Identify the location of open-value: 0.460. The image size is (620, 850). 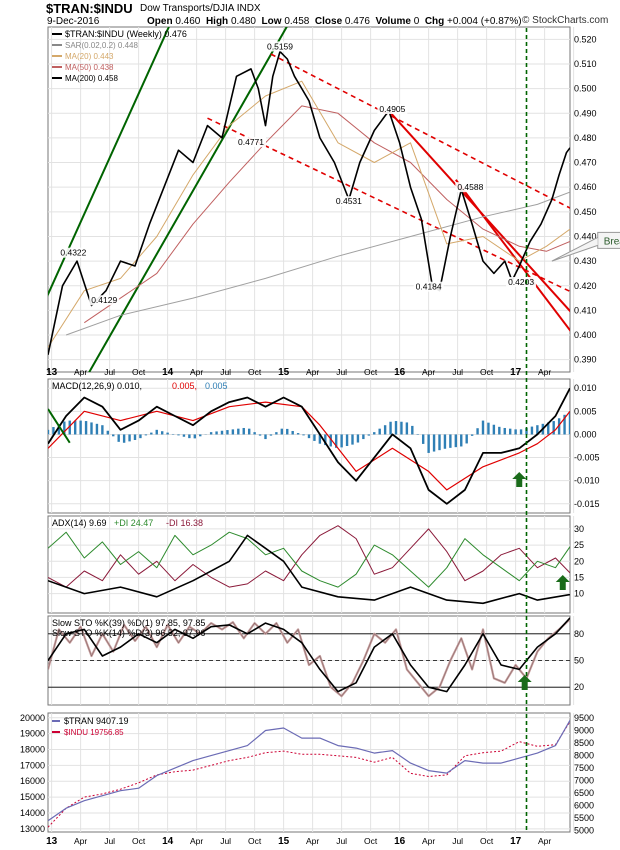
(188, 21).